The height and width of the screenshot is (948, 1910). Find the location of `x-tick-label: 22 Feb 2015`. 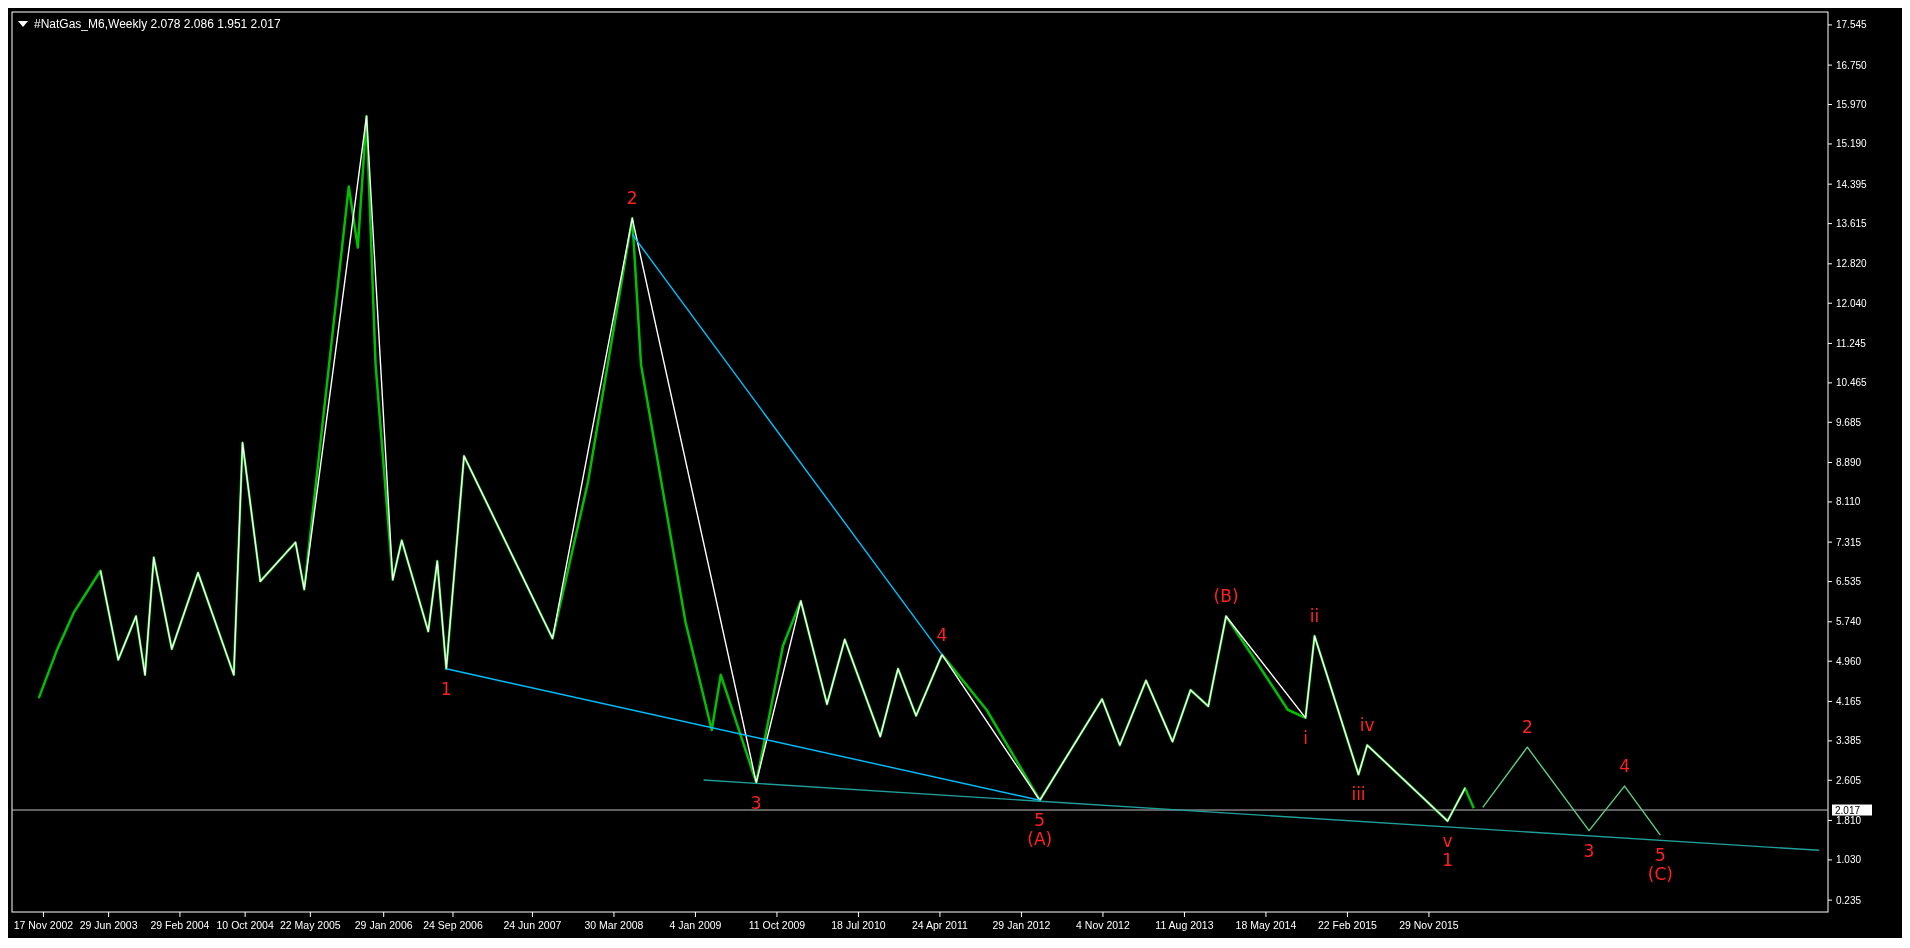

x-tick-label: 22 Feb 2015 is located at coordinates (1347, 925).